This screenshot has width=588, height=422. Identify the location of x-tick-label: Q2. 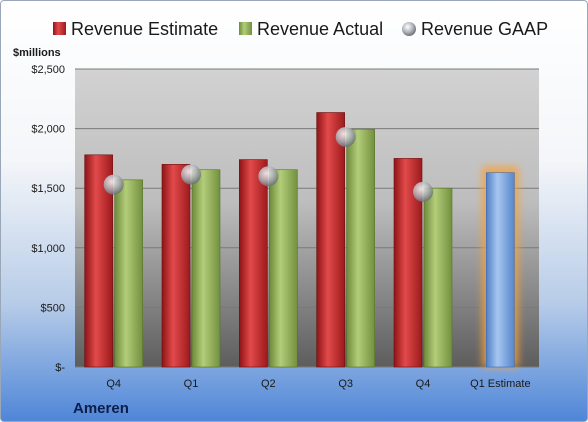
(268, 384).